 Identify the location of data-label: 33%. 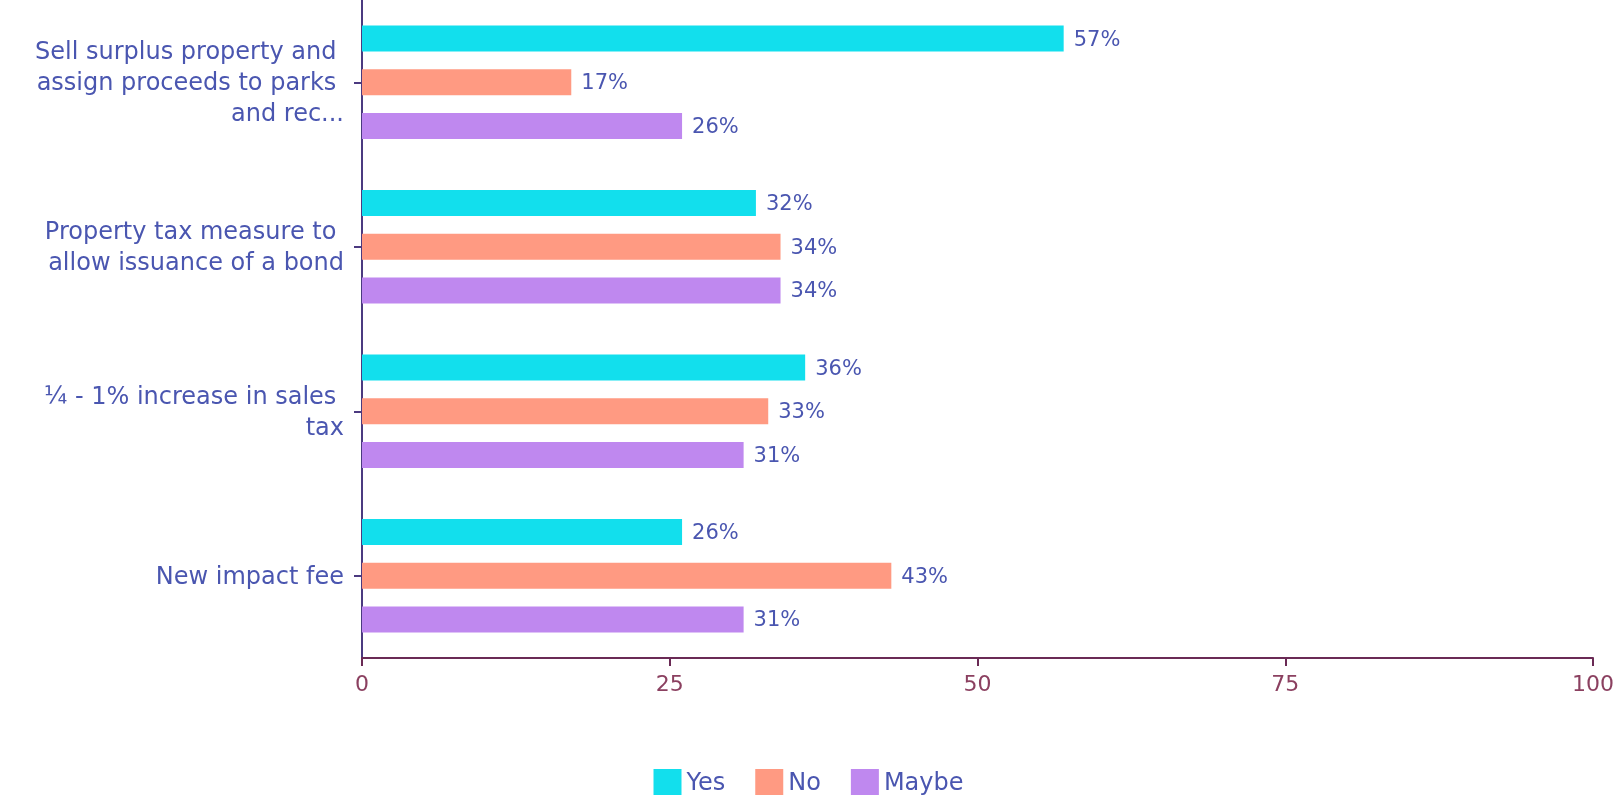
(801, 411).